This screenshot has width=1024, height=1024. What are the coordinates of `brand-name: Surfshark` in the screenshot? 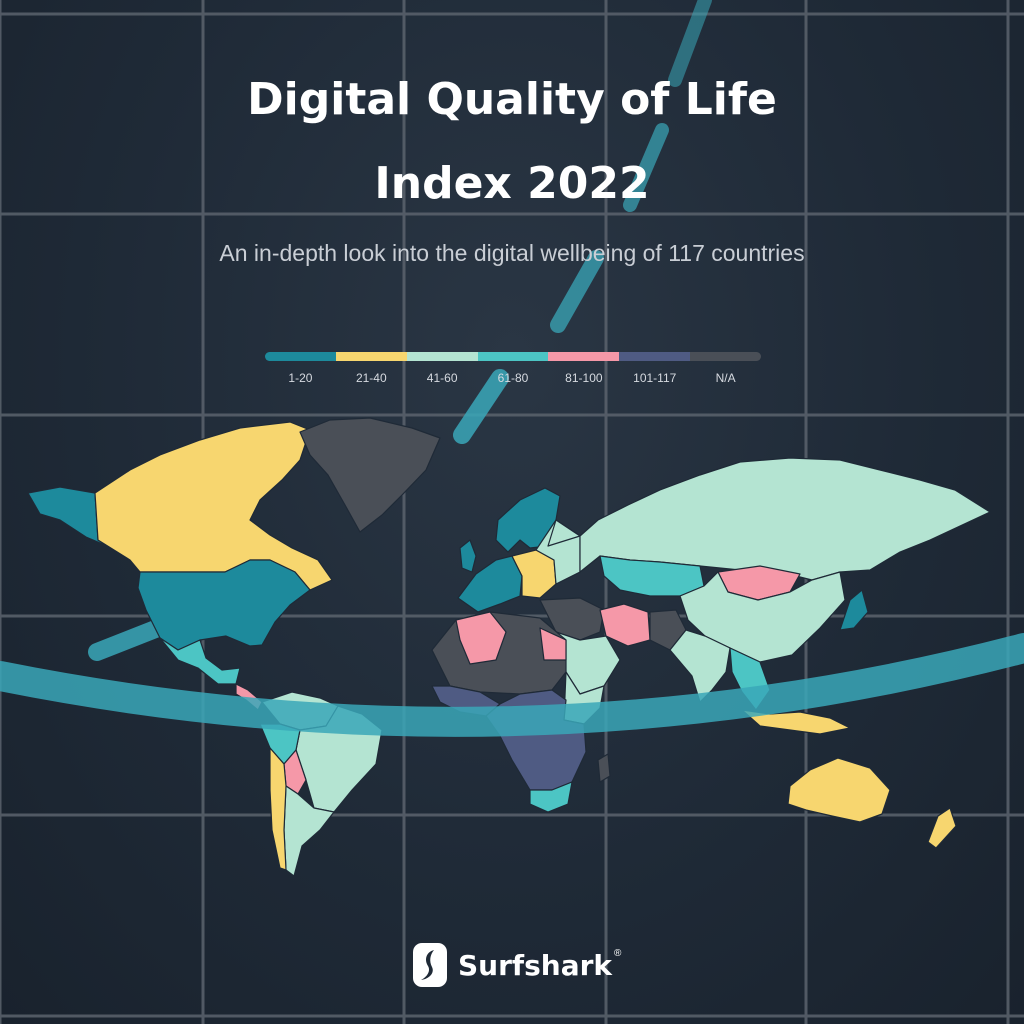 It's located at (535, 965).